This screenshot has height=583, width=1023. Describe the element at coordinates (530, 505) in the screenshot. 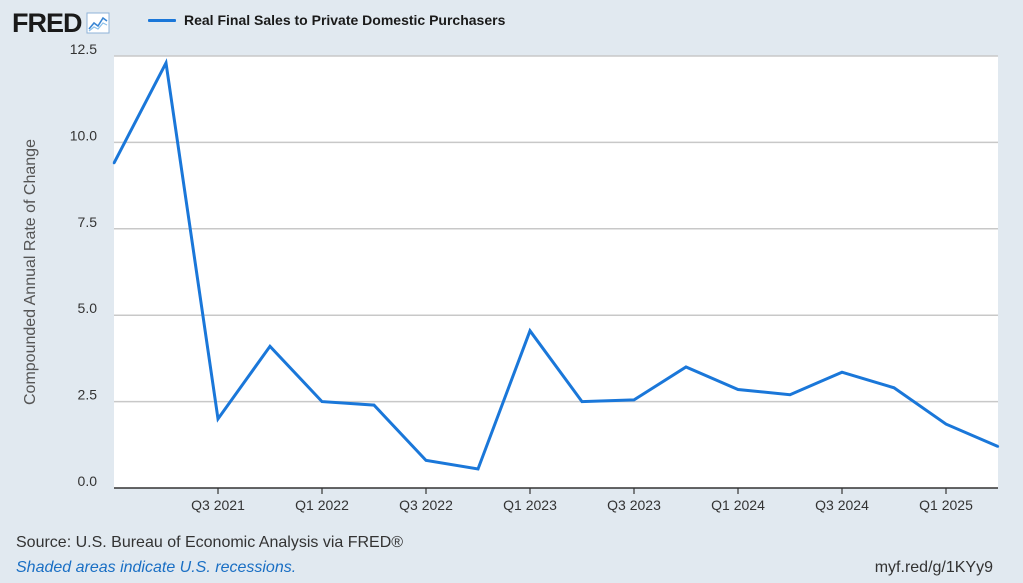

I see `x-tick-label: Q1 2023` at that location.